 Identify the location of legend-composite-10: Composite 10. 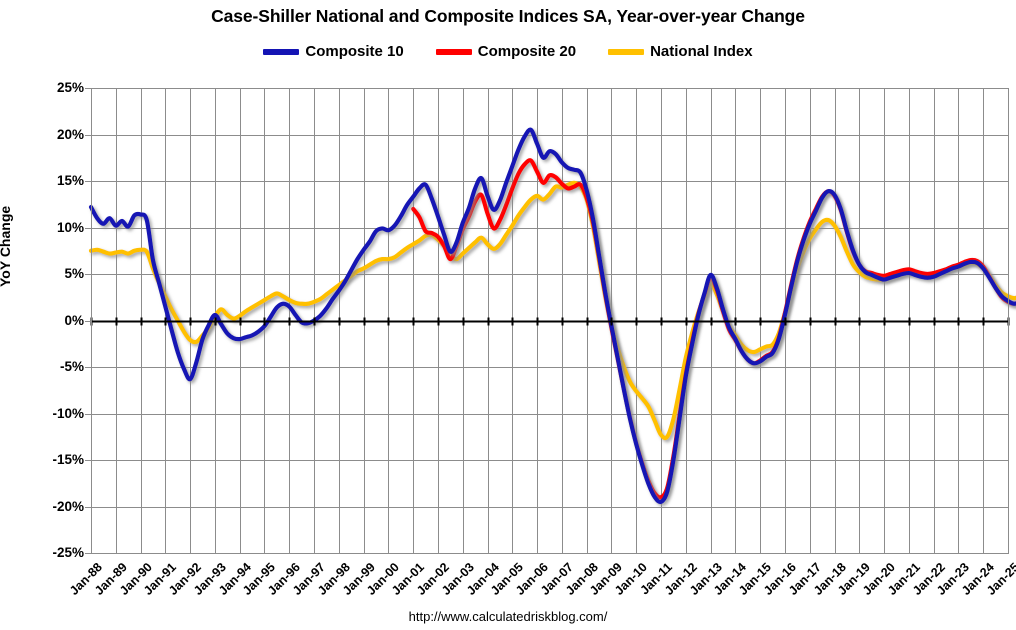
(333, 51).